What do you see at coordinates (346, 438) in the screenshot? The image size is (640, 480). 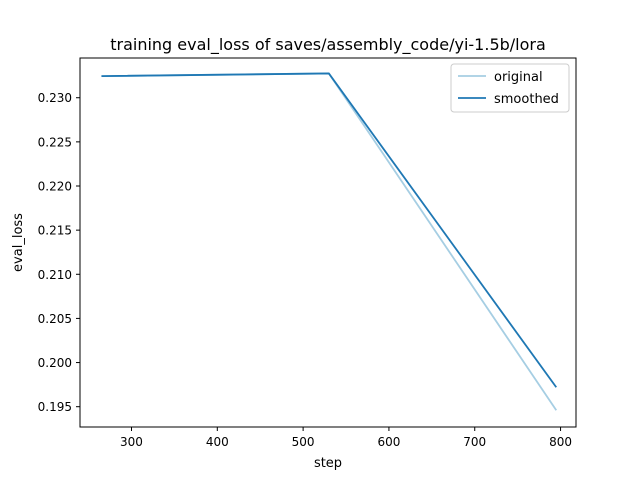 I see `x-axis-ticks: 300 400 500 600 700 800` at bounding box center [346, 438].